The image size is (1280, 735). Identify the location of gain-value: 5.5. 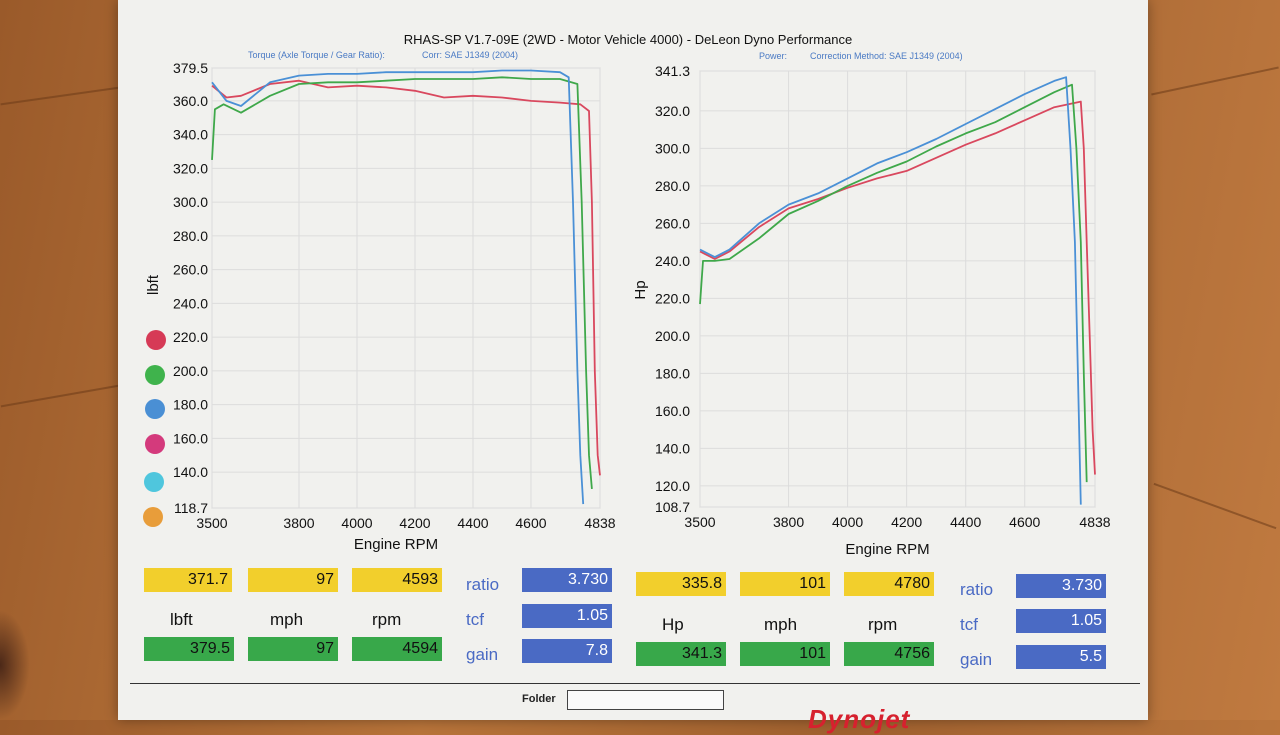
(1061, 657).